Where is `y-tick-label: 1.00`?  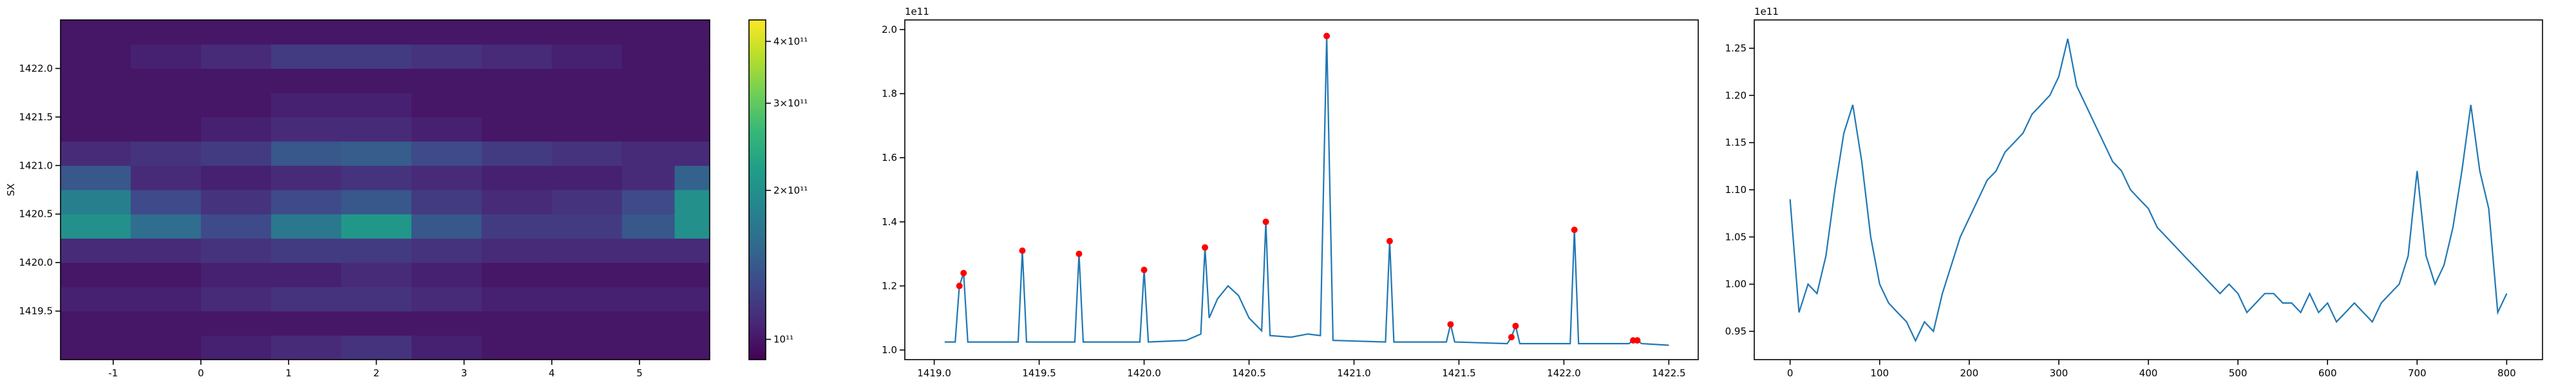 y-tick-label: 1.00 is located at coordinates (1736, 284).